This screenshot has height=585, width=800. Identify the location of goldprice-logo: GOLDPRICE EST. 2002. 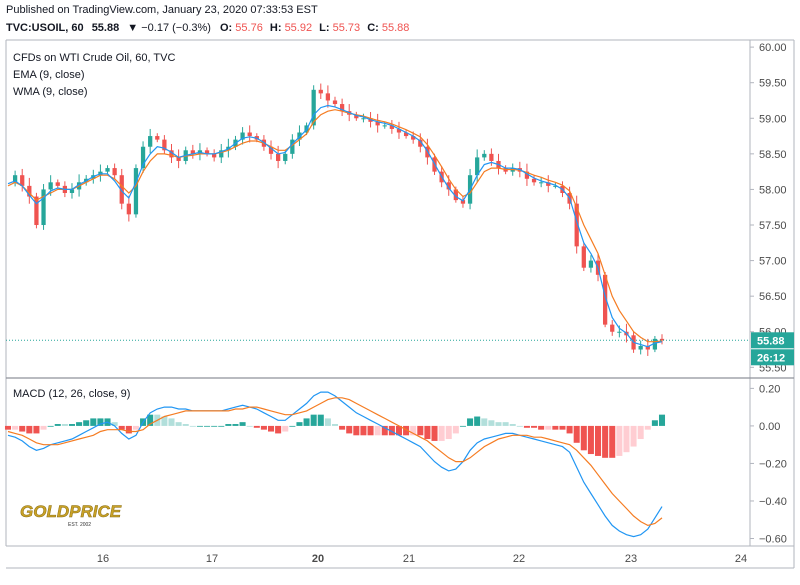
(82, 514).